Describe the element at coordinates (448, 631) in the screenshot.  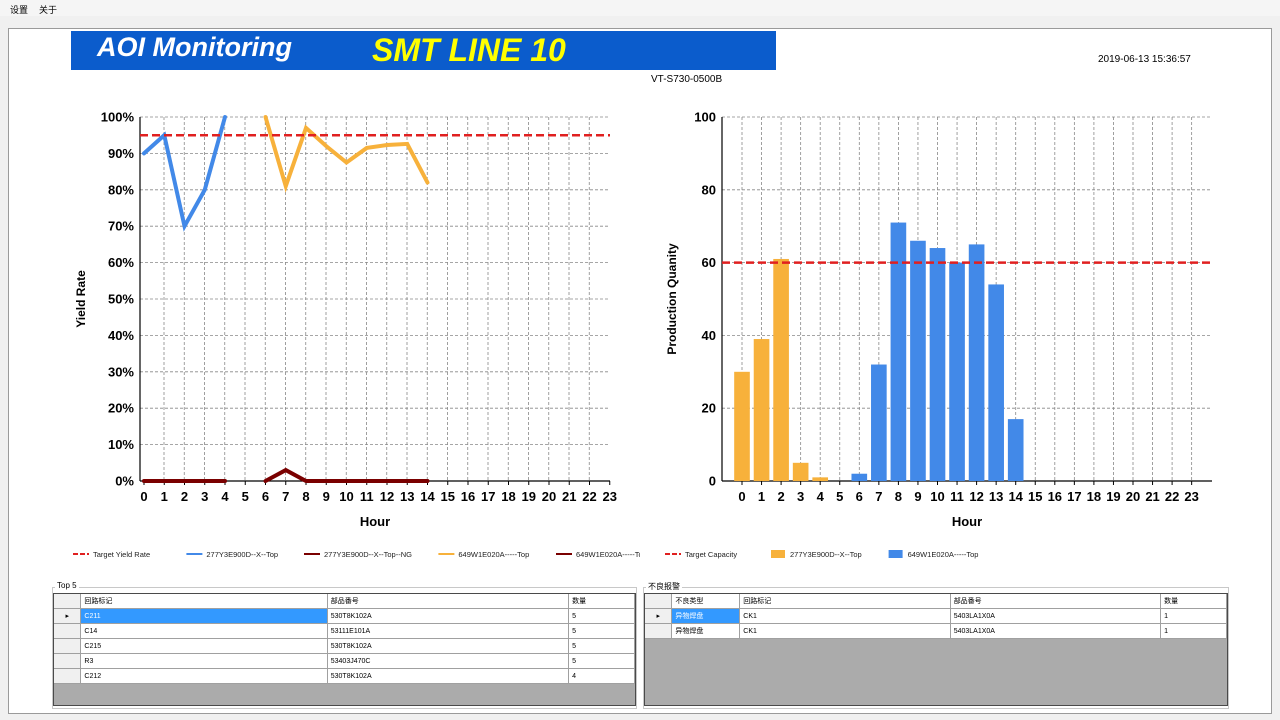
I see `table-cell: 53111E101A` at that location.